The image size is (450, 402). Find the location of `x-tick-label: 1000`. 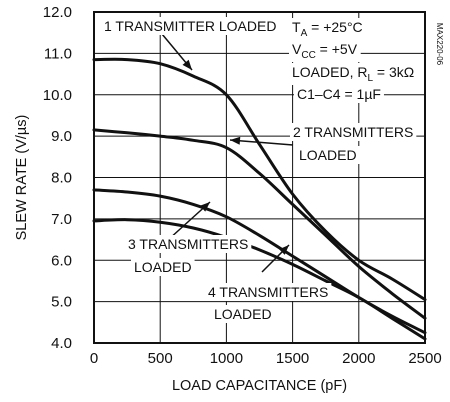

x-tick-label: 1000 is located at coordinates (226, 358).